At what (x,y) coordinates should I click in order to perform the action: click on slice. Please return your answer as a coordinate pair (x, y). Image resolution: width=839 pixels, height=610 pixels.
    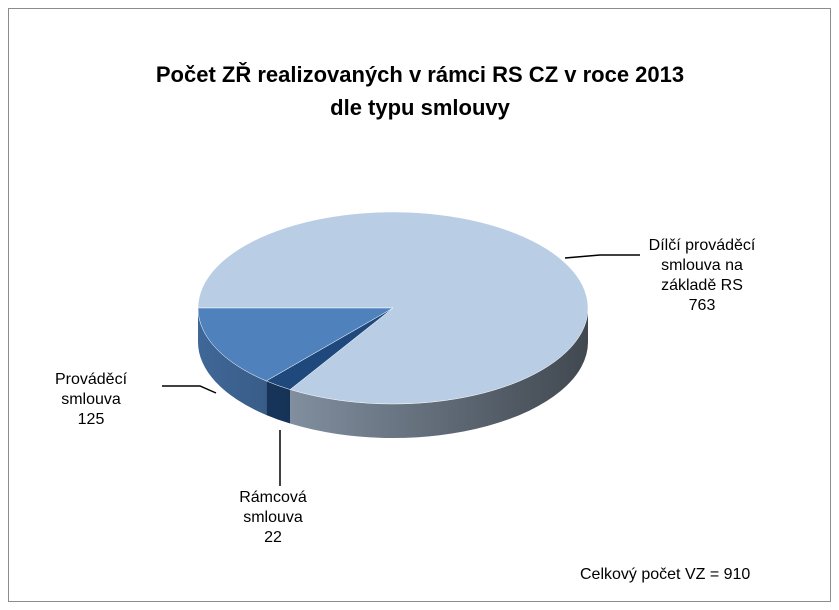
    Looking at the image, I should click on (295, 344).